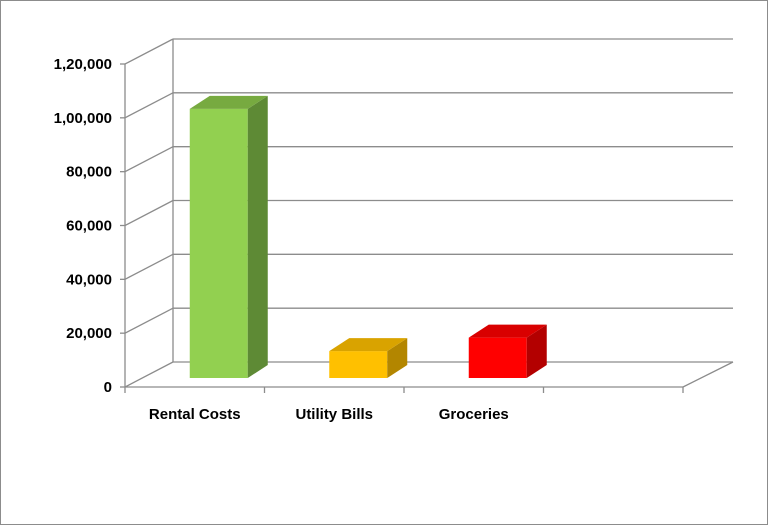 The height and width of the screenshot is (526, 768). Describe the element at coordinates (89, 333) in the screenshot. I see `y-tick-label: 20,000` at that location.